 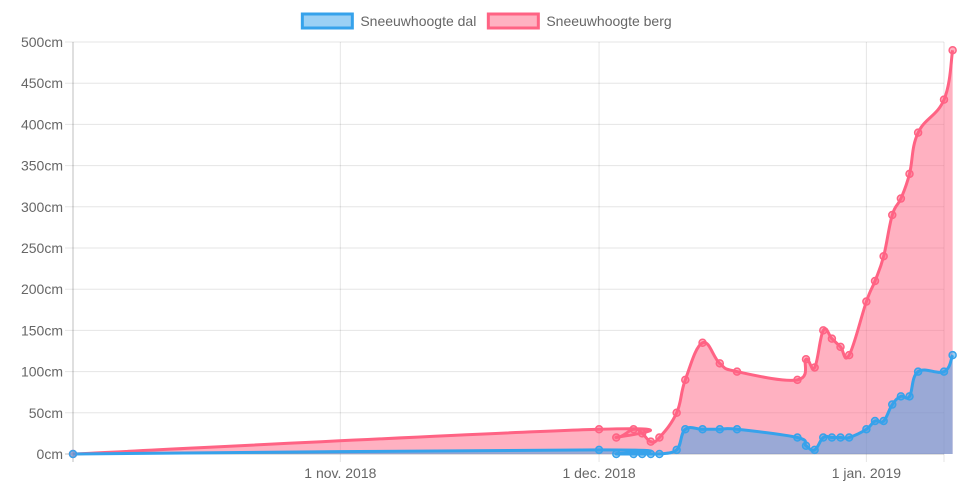 I want to click on x-tick-label: 1 nov. 2018, so click(x=340, y=473).